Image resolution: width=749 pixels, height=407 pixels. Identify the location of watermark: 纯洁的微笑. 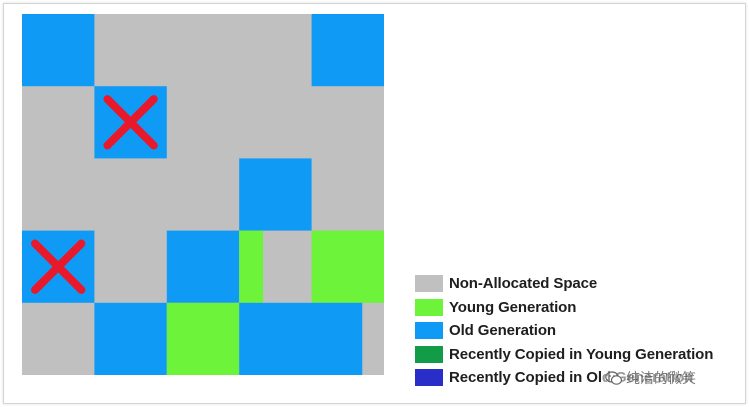
(650, 378).